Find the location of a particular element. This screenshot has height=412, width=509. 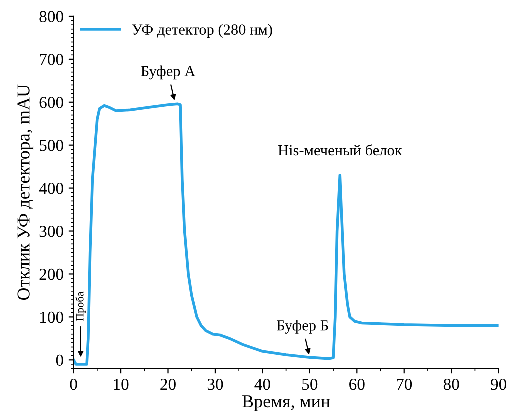

annotation: Буфер Б is located at coordinates (302, 327).